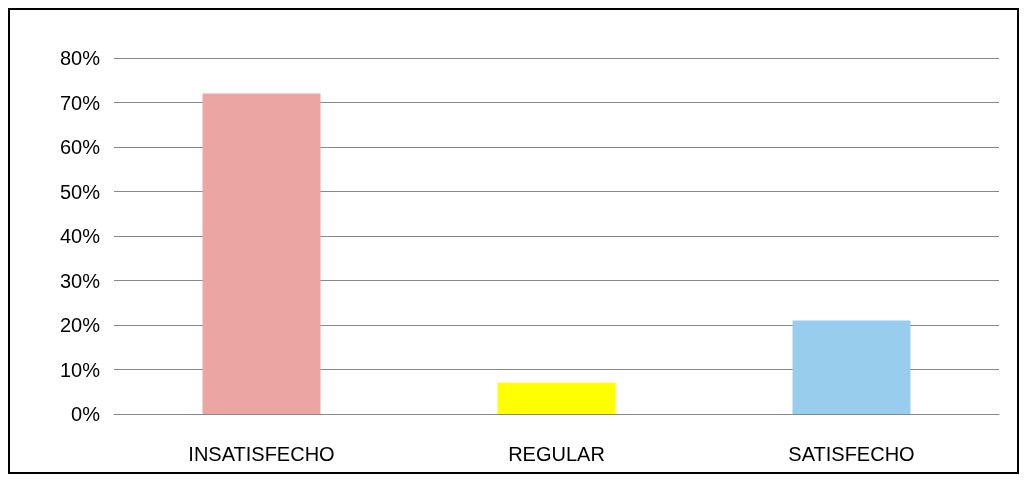  I want to click on x-tick-label: INSATISFECHO, so click(261, 454).